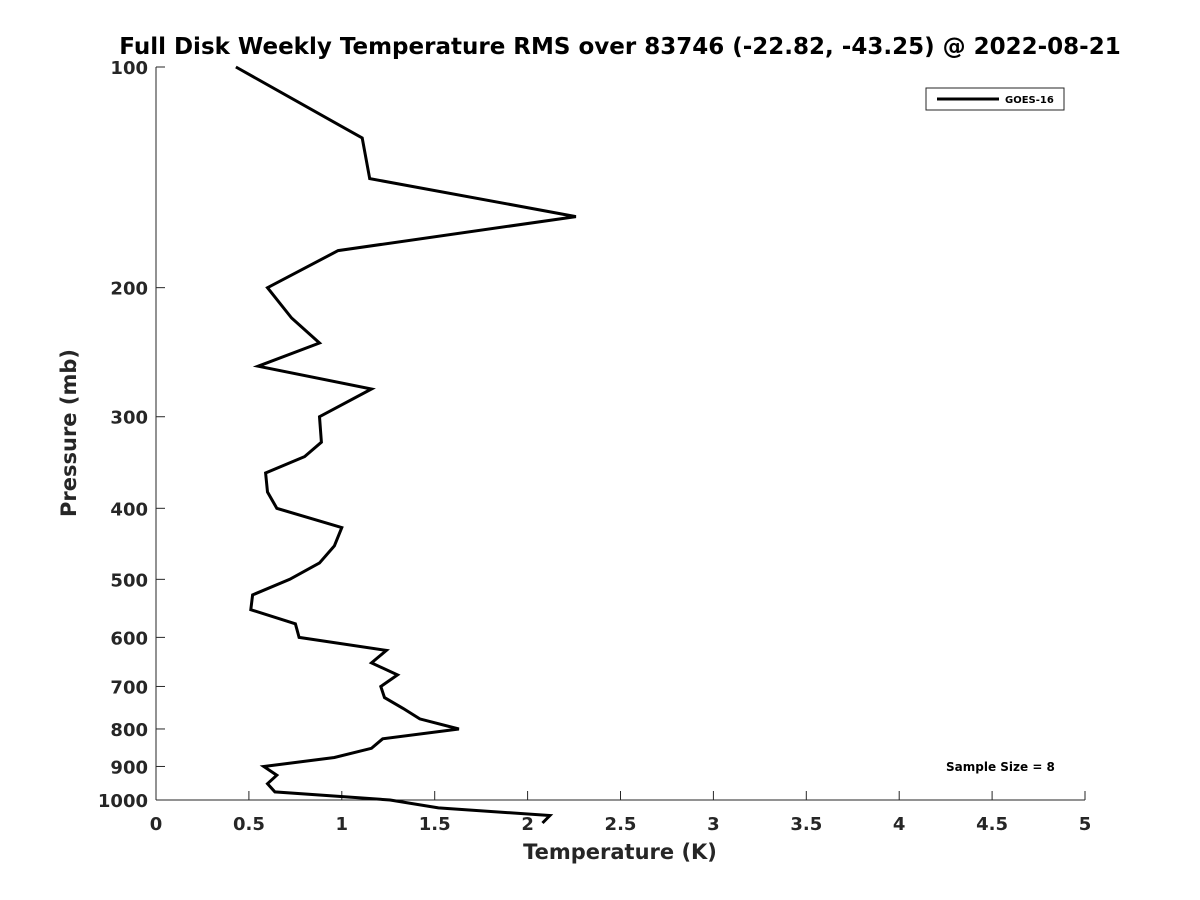 Image resolution: width=1200 pixels, height=900 pixels. Describe the element at coordinates (129, 289) in the screenshot. I see `y-tick-label: 200` at that location.